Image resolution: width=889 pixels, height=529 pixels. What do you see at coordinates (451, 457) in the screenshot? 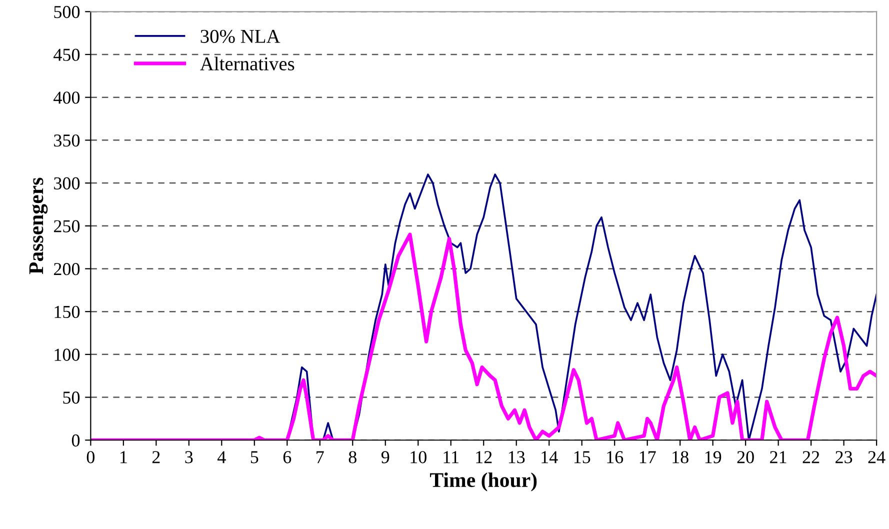
I see `x-tick-label: 11` at bounding box center [451, 457].